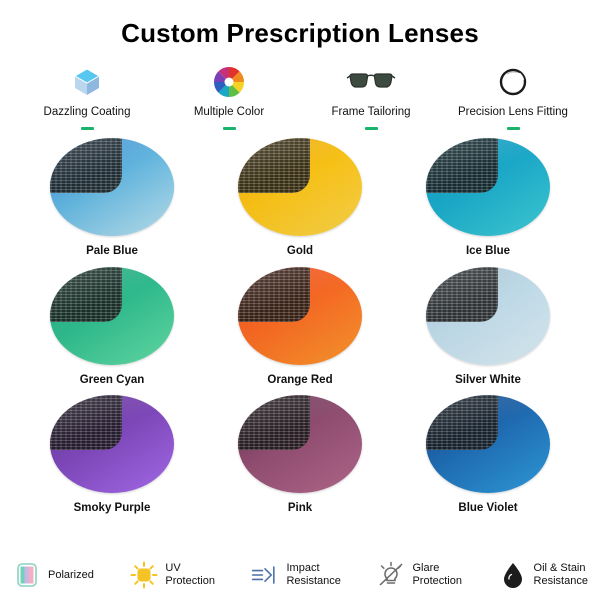 This screenshot has height=600, width=600. I want to click on lens-label: Green Cyan, so click(112, 379).